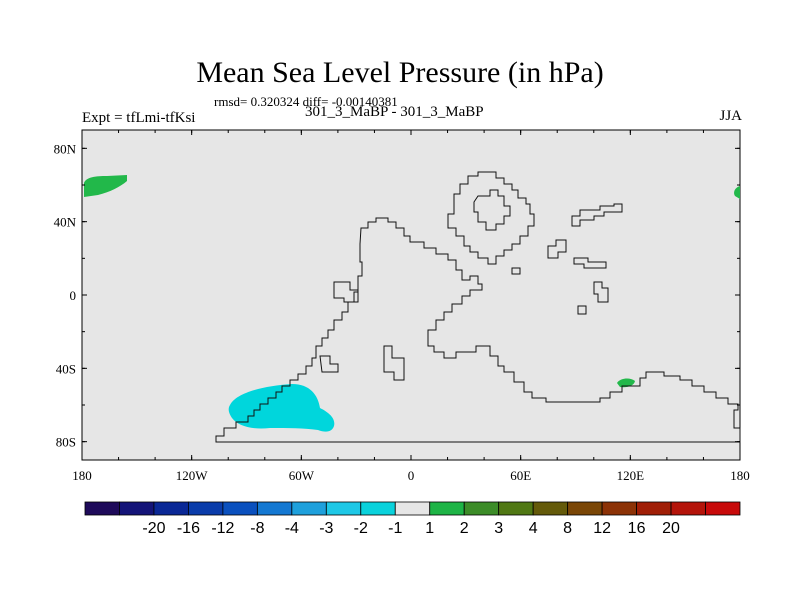 The width and height of the screenshot is (800, 600). I want to click on east-edge-positive-region, so click(737, 192).